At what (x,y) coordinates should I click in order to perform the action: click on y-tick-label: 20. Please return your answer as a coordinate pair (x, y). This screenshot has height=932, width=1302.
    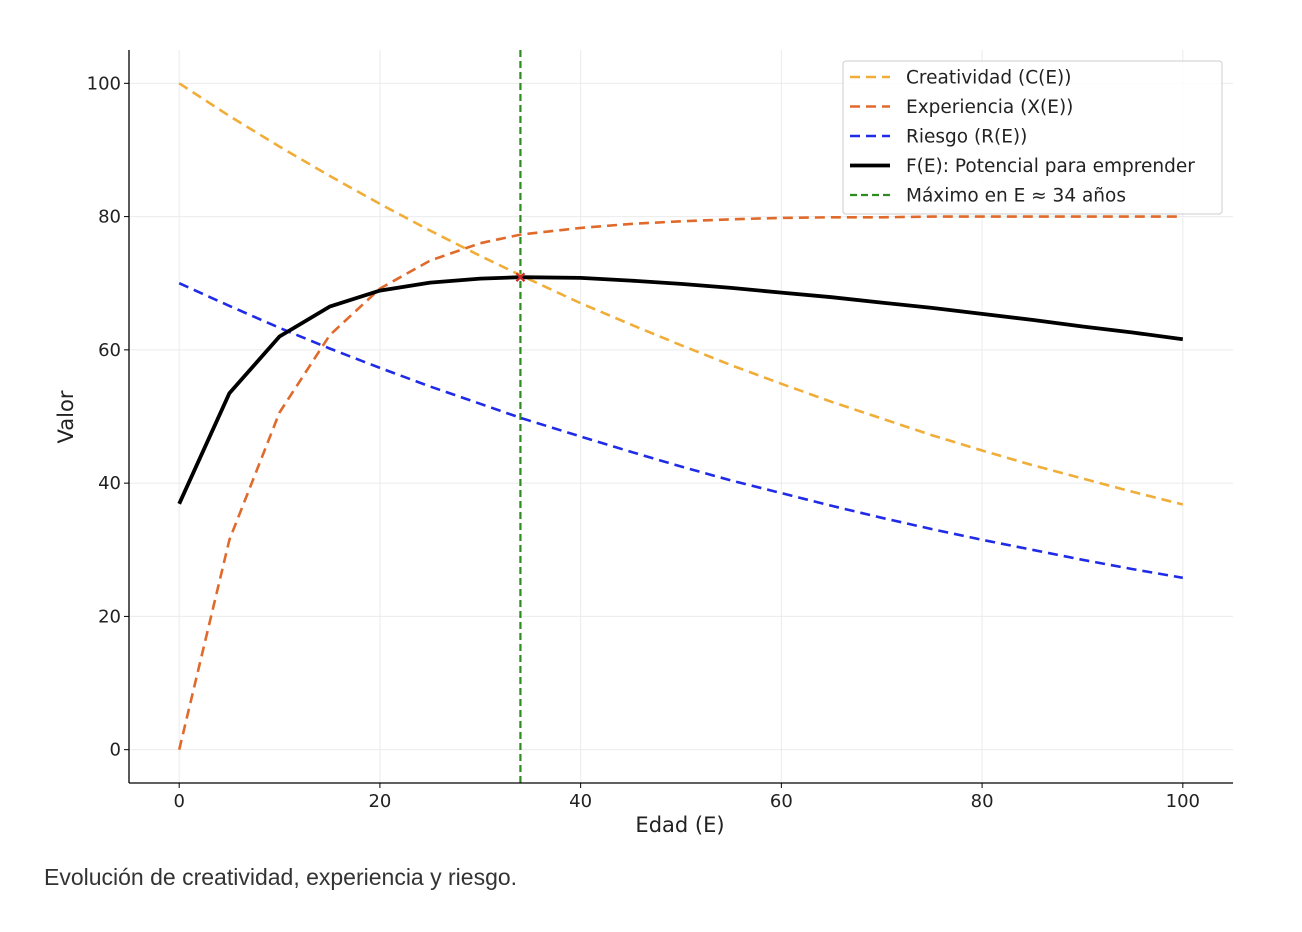
    Looking at the image, I should click on (109, 616).